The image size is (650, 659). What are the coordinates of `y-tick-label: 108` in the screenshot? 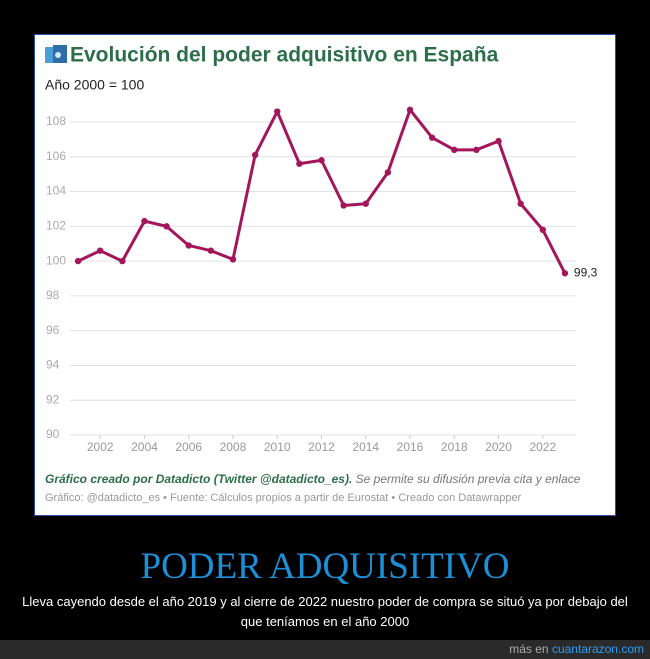 It's located at (56, 121).